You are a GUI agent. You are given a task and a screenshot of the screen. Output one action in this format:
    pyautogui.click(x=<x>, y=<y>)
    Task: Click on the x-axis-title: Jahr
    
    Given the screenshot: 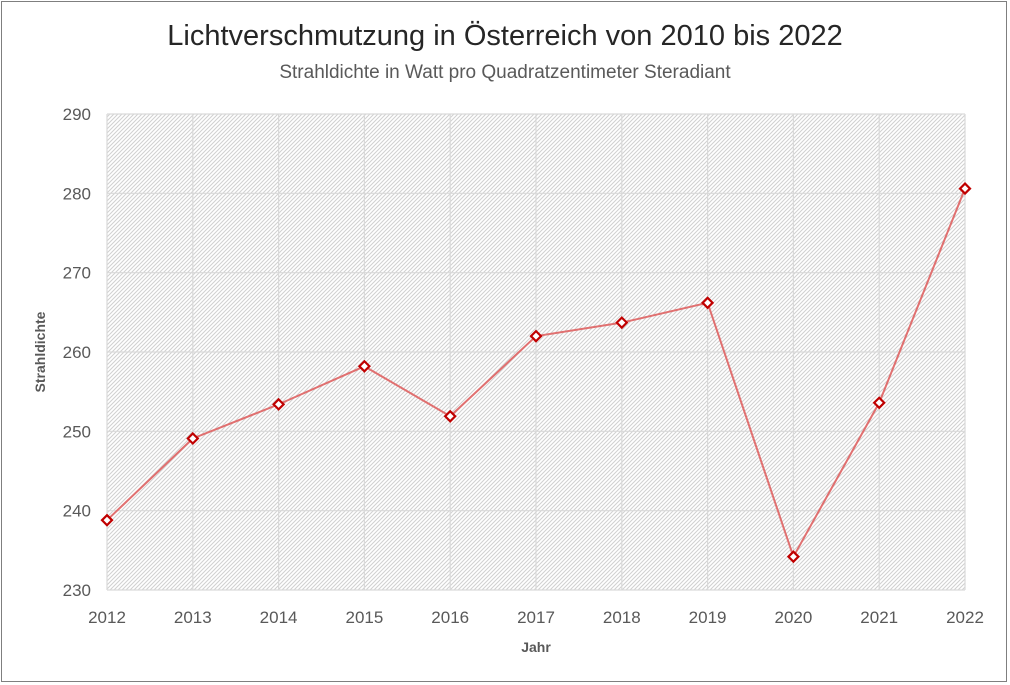 What is the action you would take?
    pyautogui.click(x=536, y=647)
    